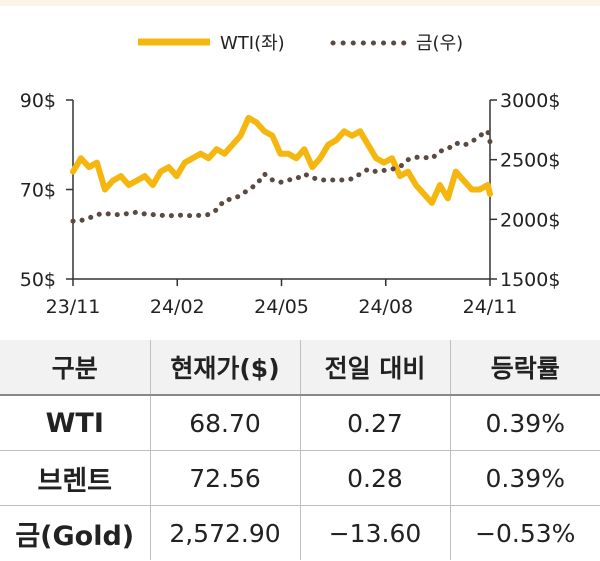  What do you see at coordinates (374, 368) in the screenshot?
I see `header-change: 전일 대비` at bounding box center [374, 368].